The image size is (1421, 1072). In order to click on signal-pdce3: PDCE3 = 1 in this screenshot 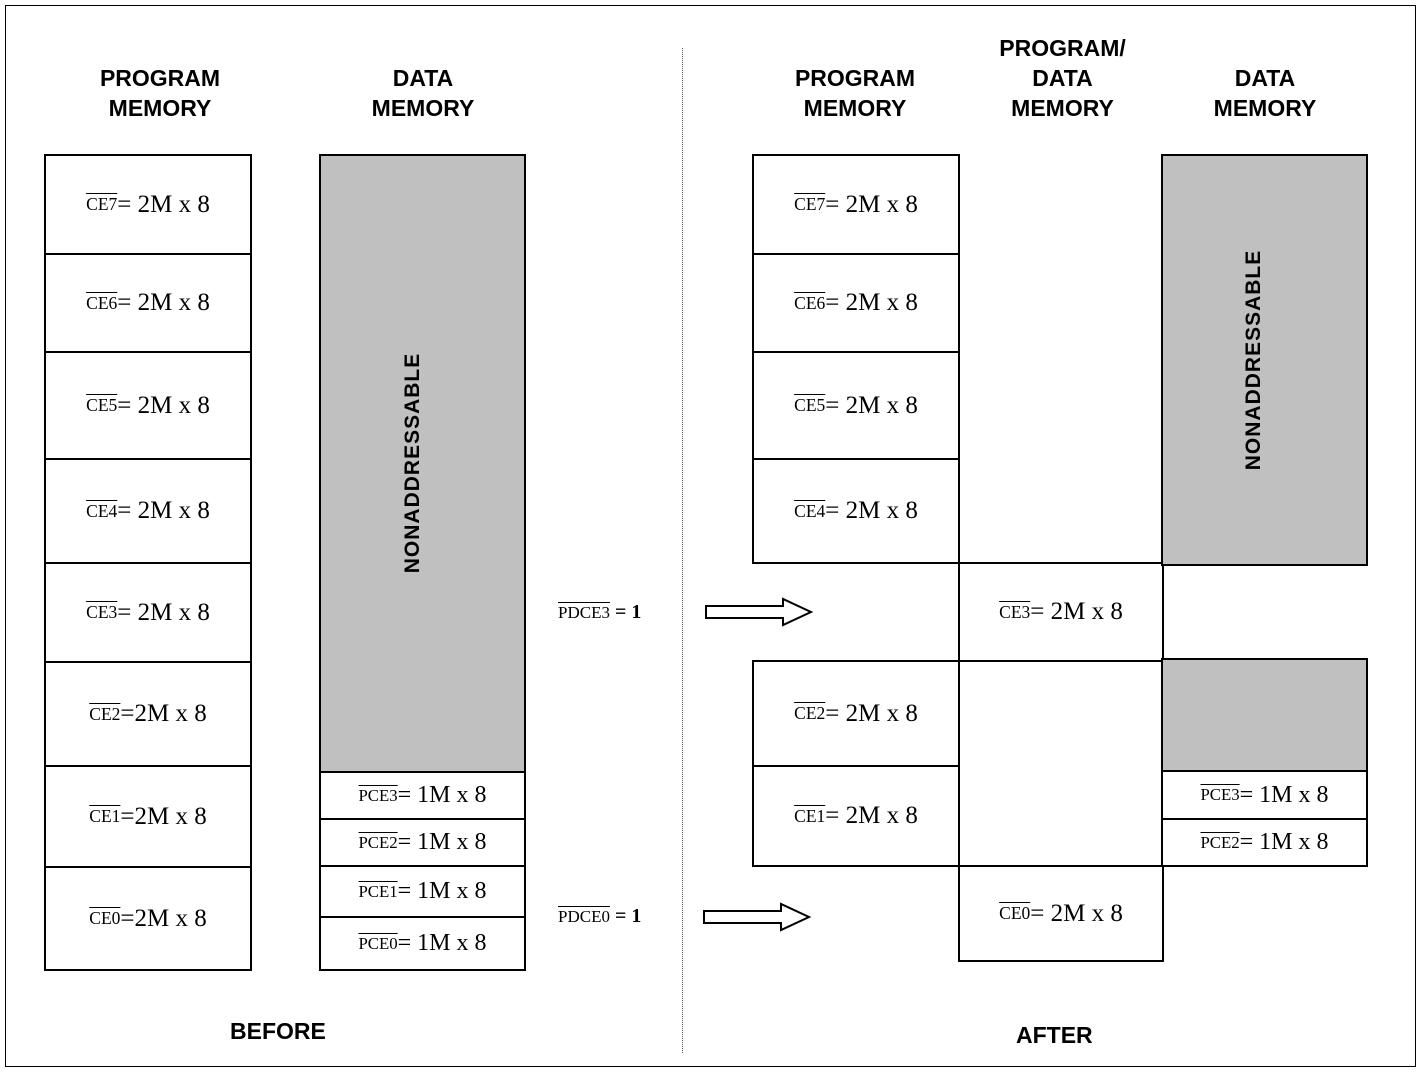, I will do `click(600, 612)`.